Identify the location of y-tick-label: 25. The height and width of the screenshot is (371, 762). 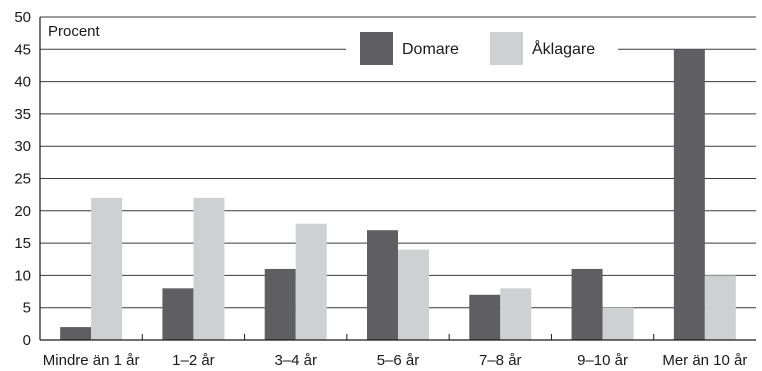
(22, 179).